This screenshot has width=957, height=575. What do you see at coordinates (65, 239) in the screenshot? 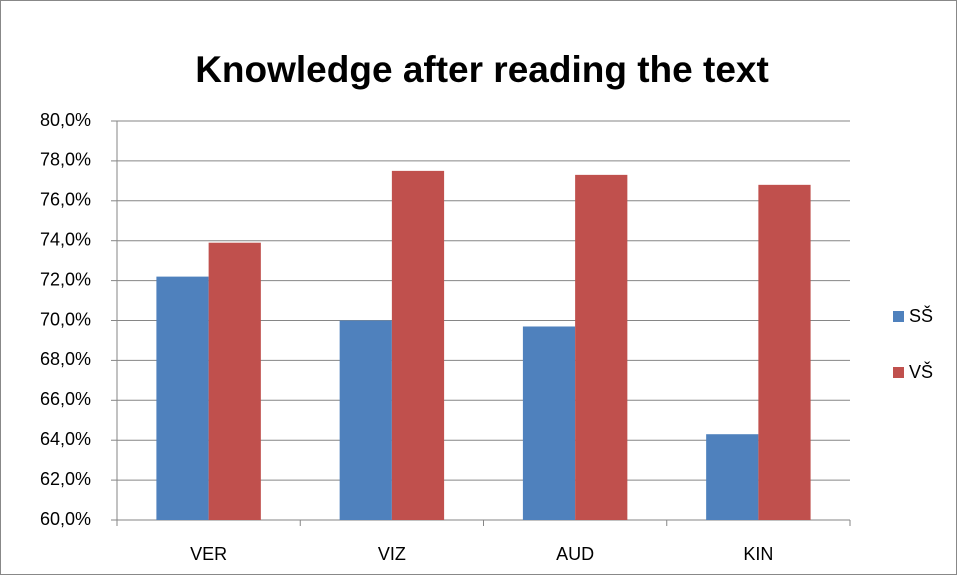
I see `y-tick-label: 74,0%` at bounding box center [65, 239].